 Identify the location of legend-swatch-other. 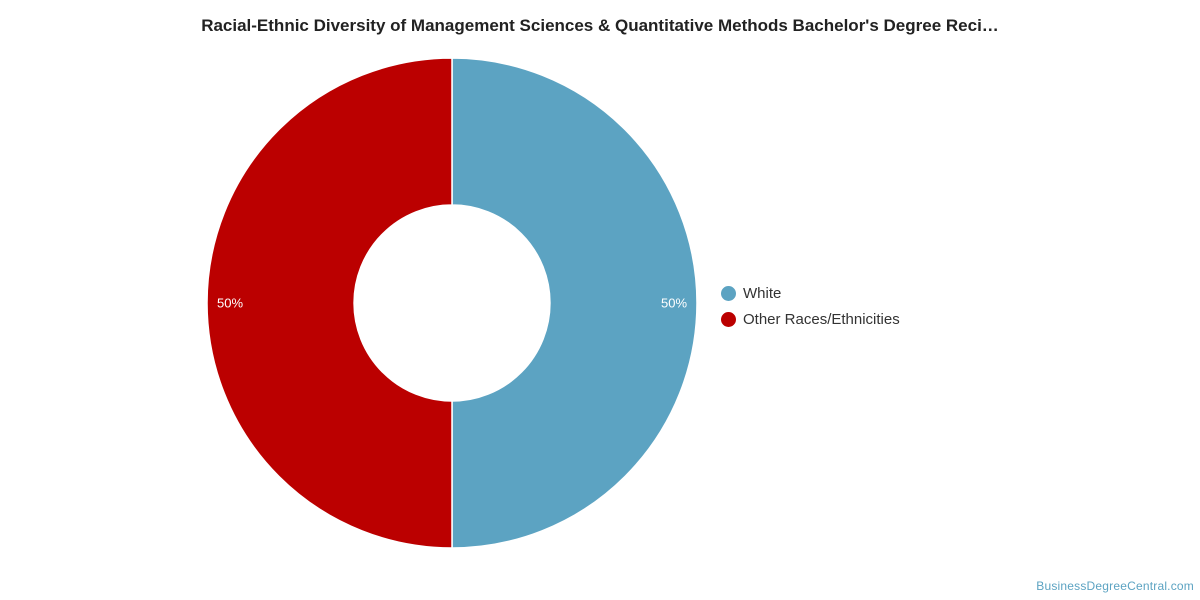
(728, 319).